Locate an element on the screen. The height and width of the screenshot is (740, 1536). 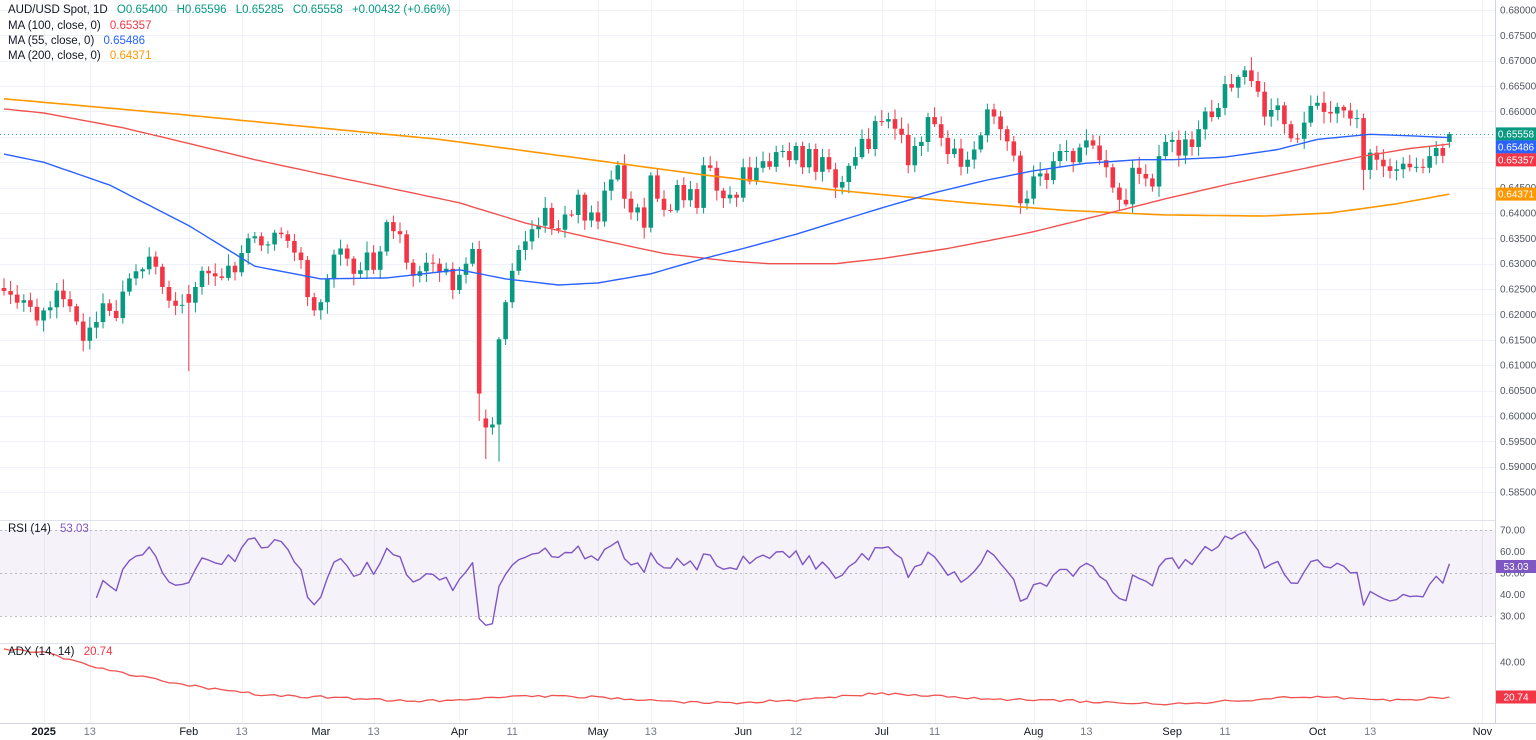
price-tick-label: 0.67000 is located at coordinates (1518, 61).